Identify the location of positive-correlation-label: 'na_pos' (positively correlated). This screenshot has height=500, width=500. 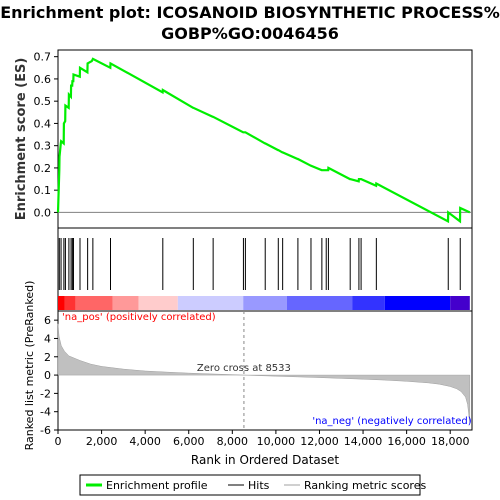
(139, 317).